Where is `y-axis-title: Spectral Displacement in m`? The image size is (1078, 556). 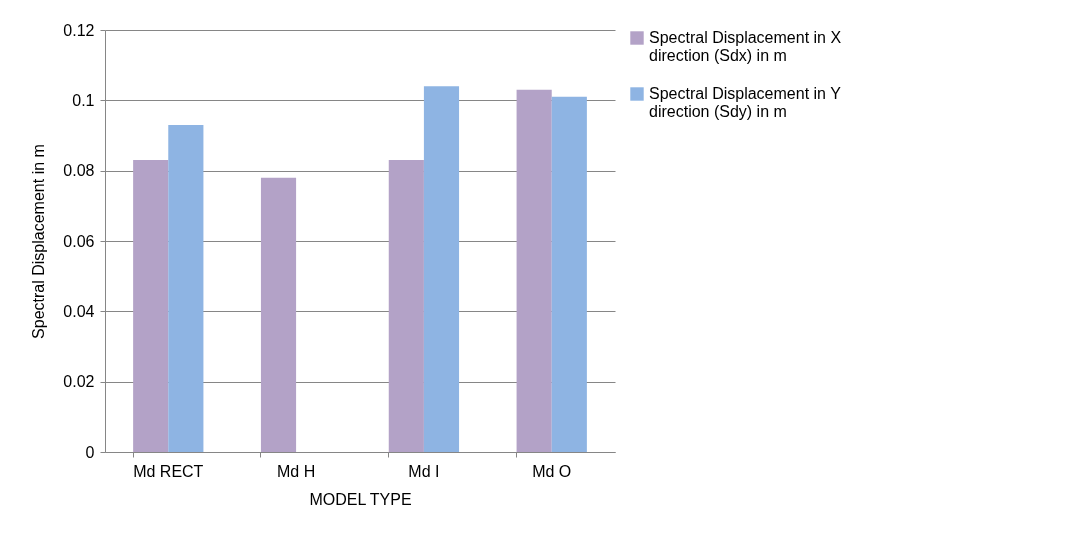
y-axis-title: Spectral Displacement in m is located at coordinates (39, 241).